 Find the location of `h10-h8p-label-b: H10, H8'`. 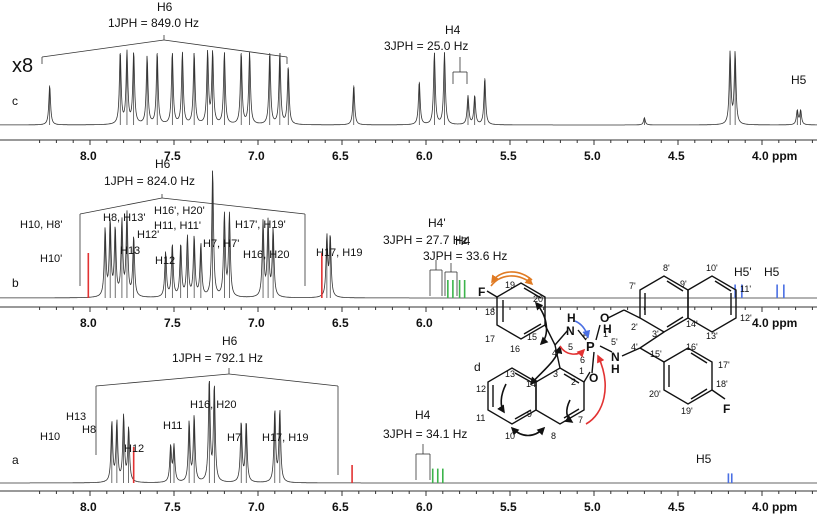

h10-h8p-label-b: H10, H8' is located at coordinates (41, 225).